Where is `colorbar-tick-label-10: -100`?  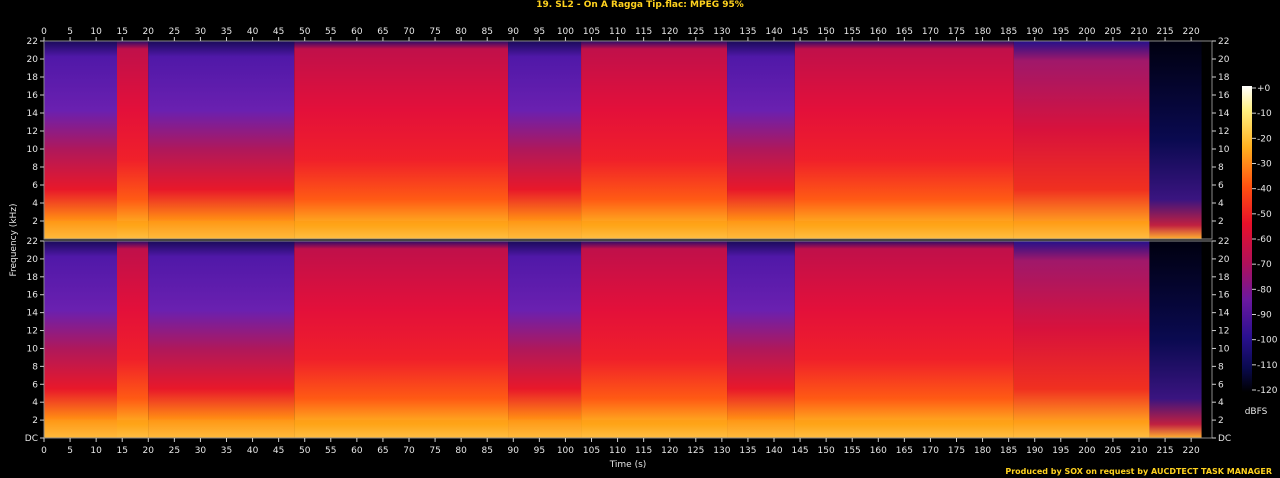
colorbar-tick-label-10: -100 is located at coordinates (1267, 341).